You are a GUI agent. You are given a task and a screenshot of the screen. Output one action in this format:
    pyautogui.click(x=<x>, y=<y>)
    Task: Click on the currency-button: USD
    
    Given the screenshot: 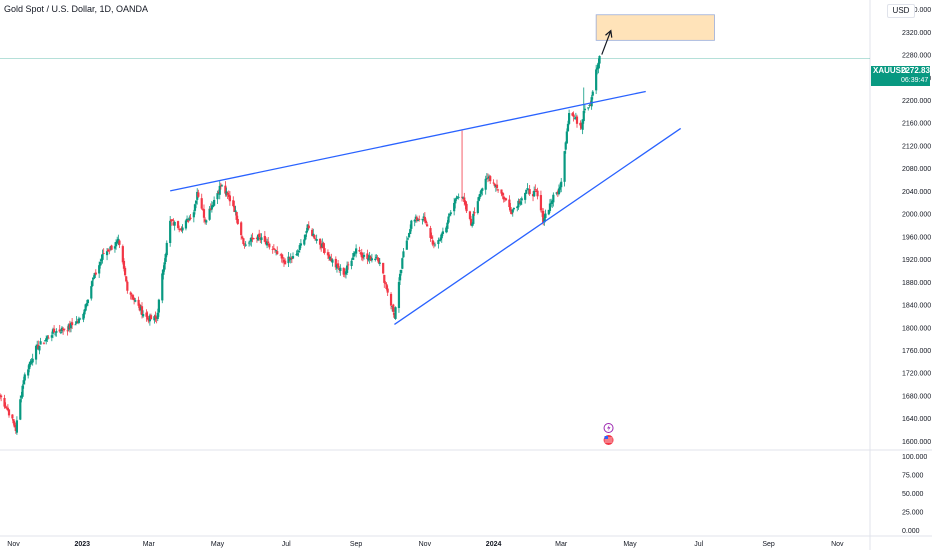 What is the action you would take?
    pyautogui.click(x=901, y=11)
    